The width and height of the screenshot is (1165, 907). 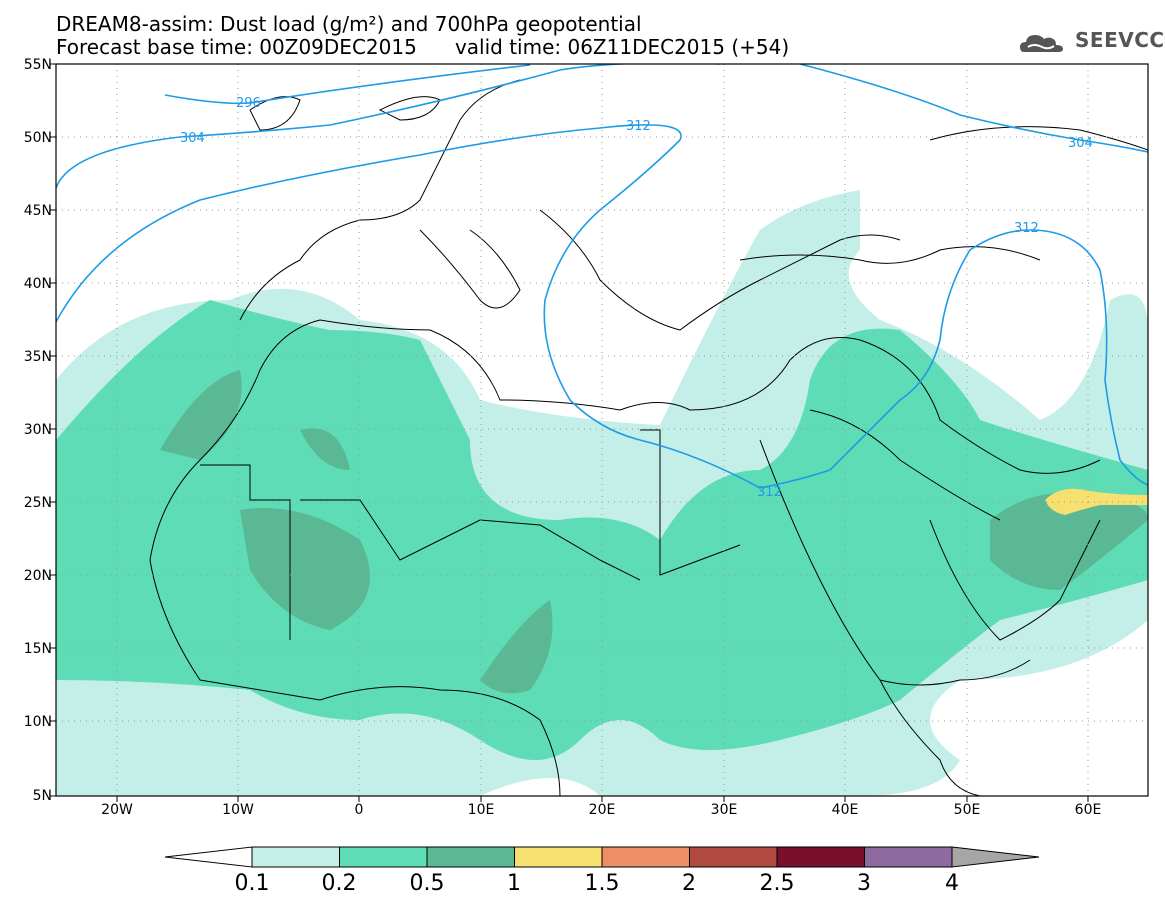 I want to click on lat-label-50n: 50N, so click(x=38, y=138).